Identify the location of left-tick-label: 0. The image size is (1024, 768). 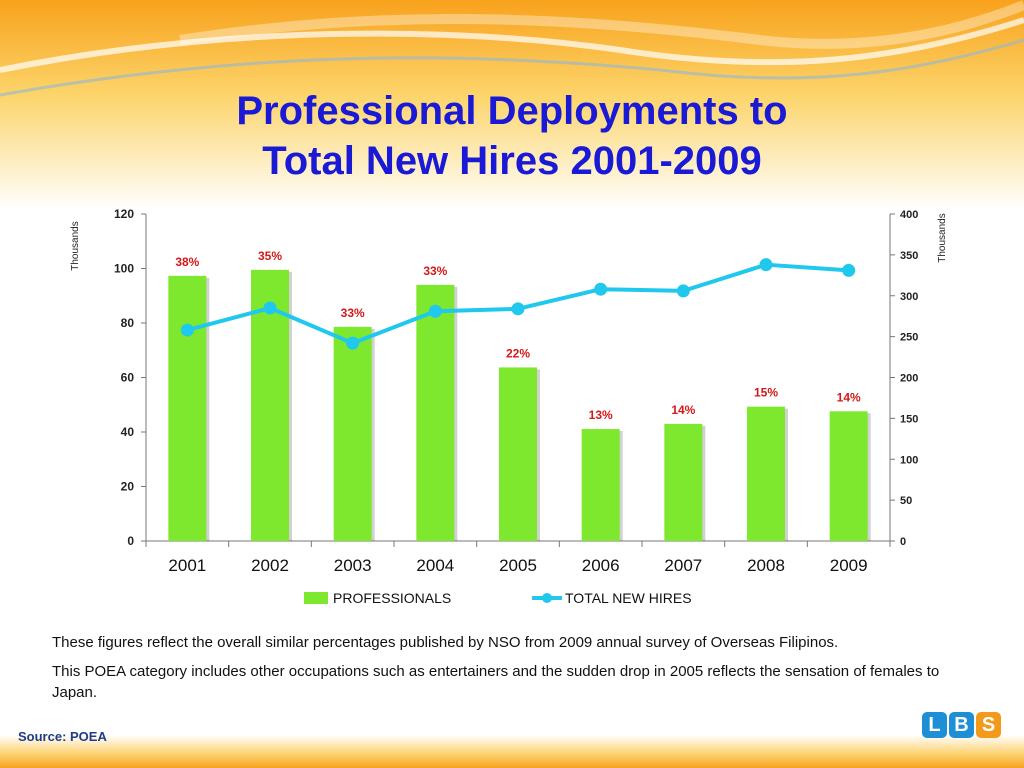
(130, 541).